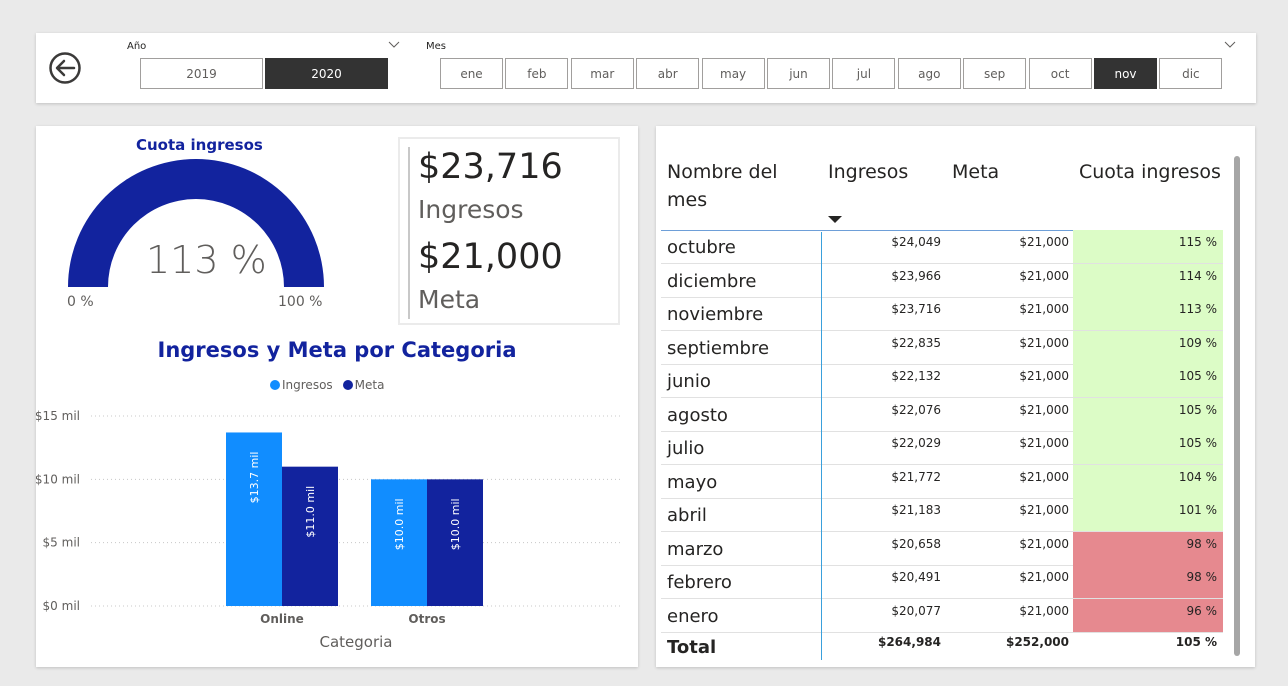 This screenshot has width=1288, height=686. What do you see at coordinates (61, 543) in the screenshot?
I see `y-tick-label: $5 mil` at bounding box center [61, 543].